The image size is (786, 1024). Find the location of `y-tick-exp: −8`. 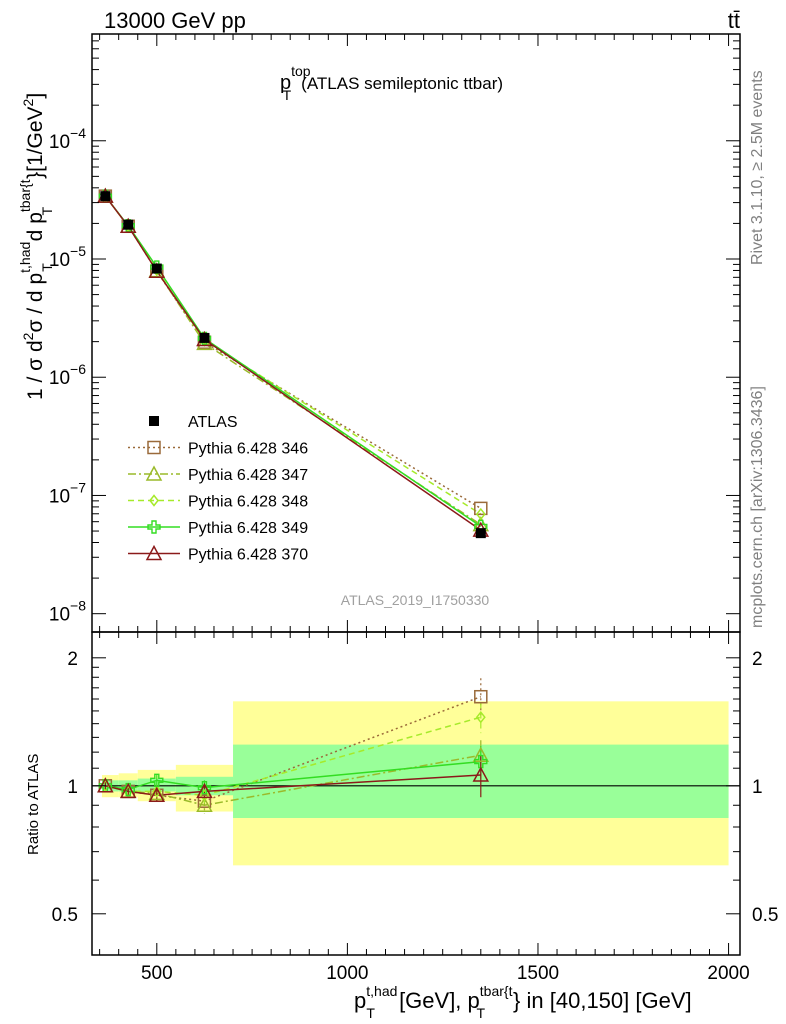

y-tick-exp: −8 is located at coordinates (78, 606).